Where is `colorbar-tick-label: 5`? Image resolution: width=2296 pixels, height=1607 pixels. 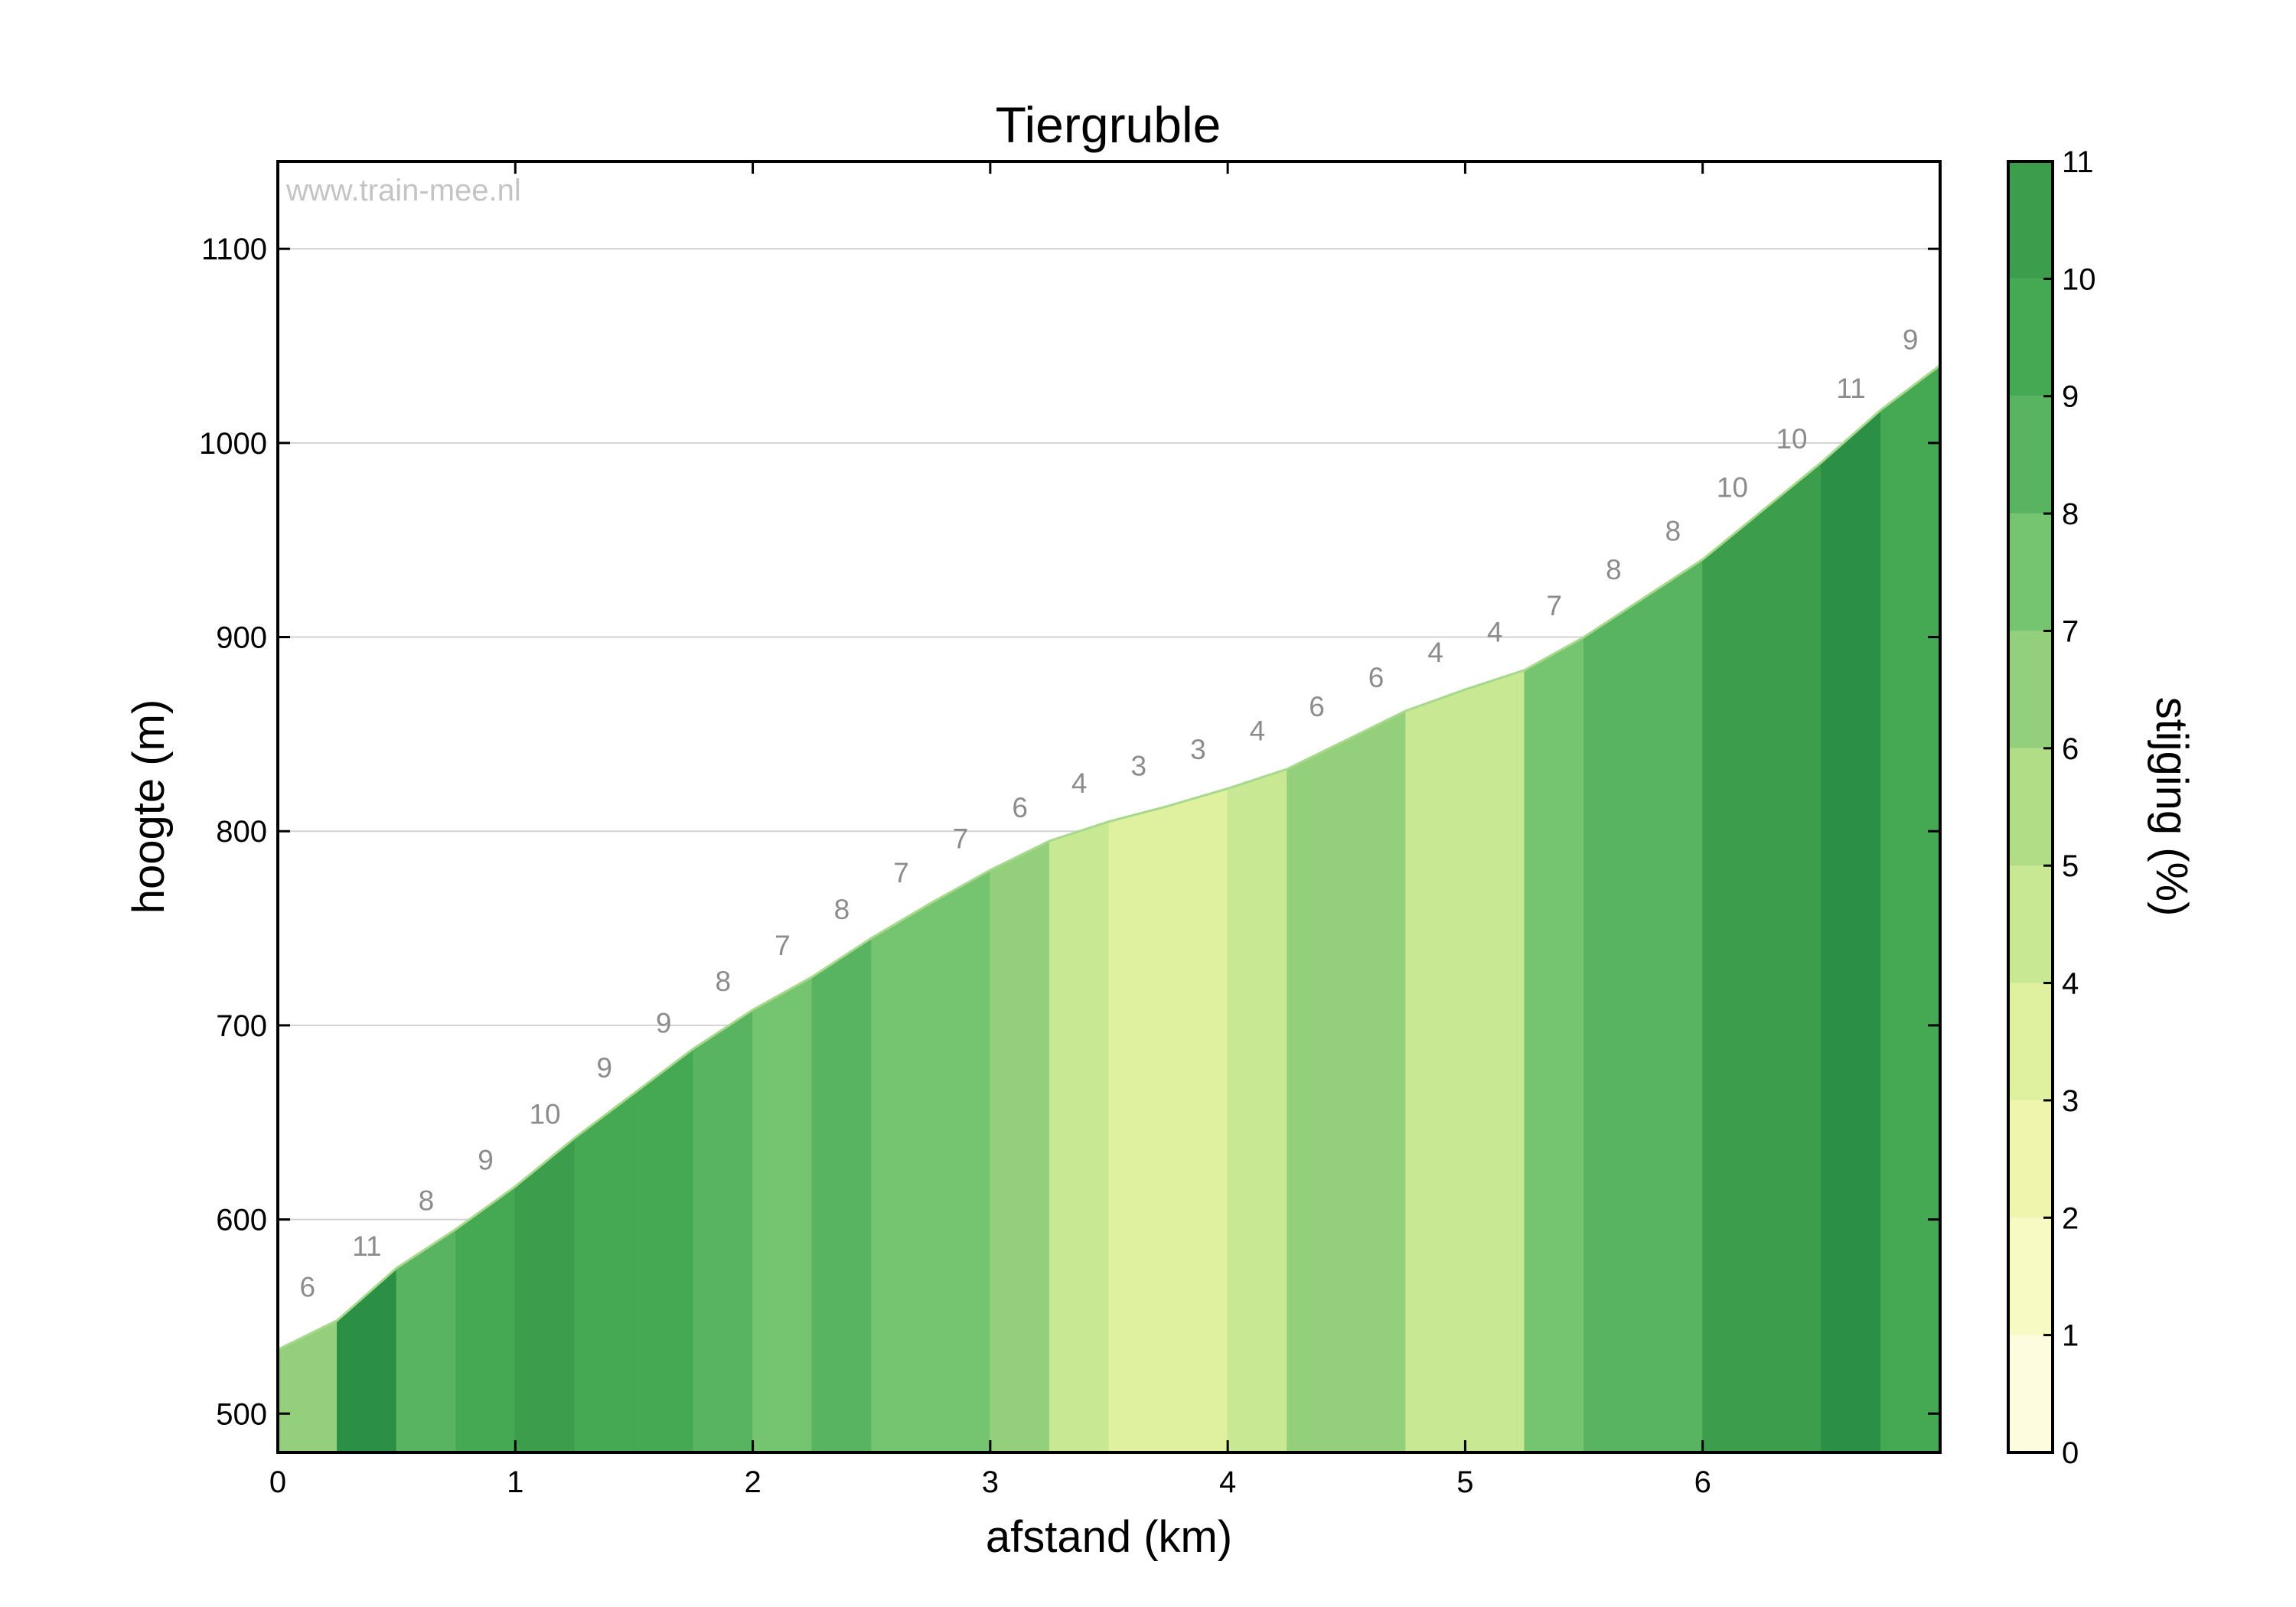 colorbar-tick-label: 5 is located at coordinates (2070, 866).